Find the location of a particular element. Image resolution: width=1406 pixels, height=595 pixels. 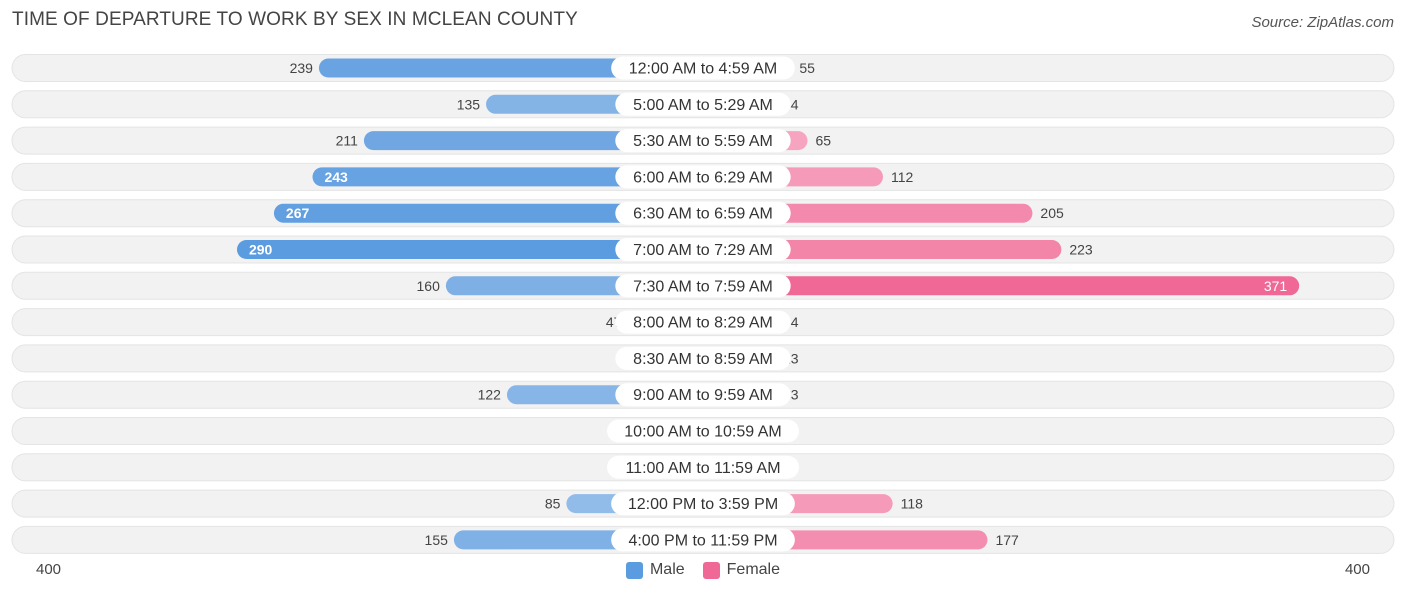

category-label: 9:00 AM to 9:59 AM is located at coordinates (703, 395).